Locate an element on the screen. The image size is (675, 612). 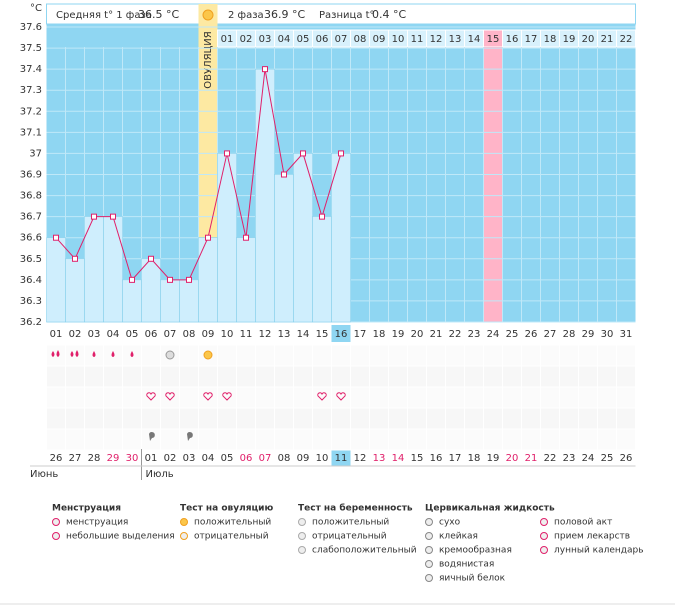
y-unit: °C is located at coordinates (36, 8).